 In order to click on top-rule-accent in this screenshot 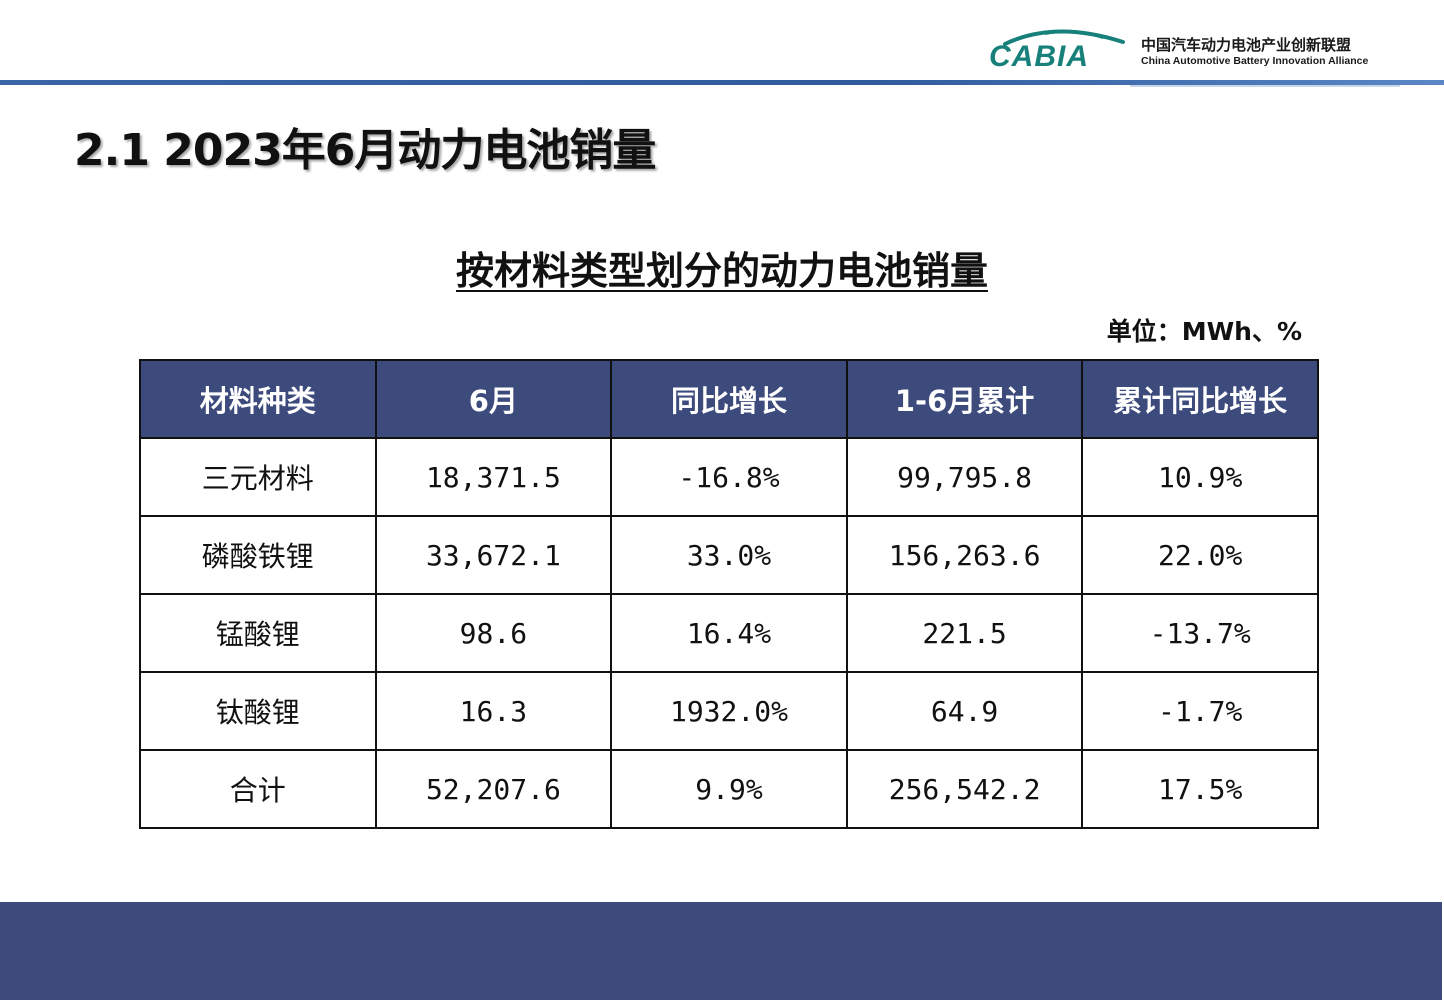, I will do `click(1265, 86)`.